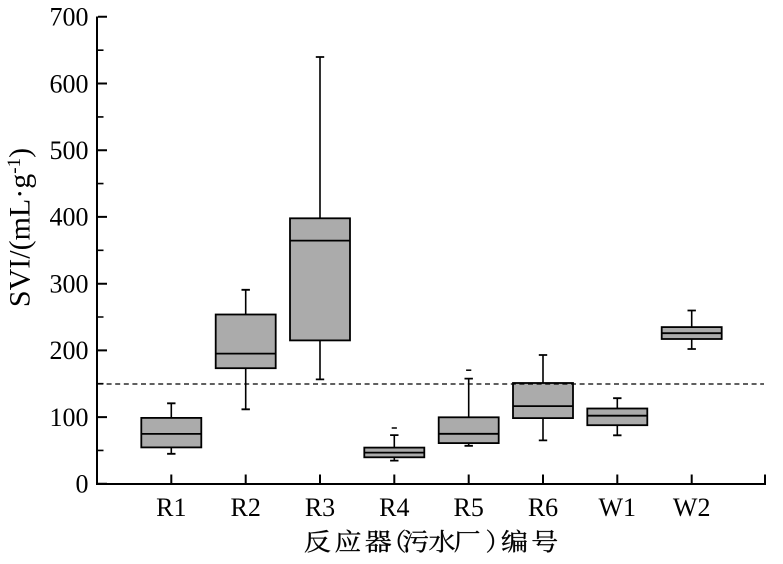 Image resolution: width=783 pixels, height=564 pixels. I want to click on svg-text: SVI/(mL·g-1), so click(20, 227).